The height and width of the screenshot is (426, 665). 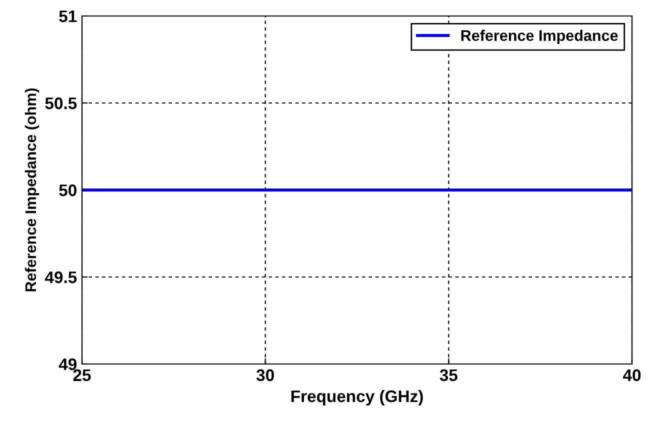 I want to click on x-tick-label: 25, so click(x=82, y=375).